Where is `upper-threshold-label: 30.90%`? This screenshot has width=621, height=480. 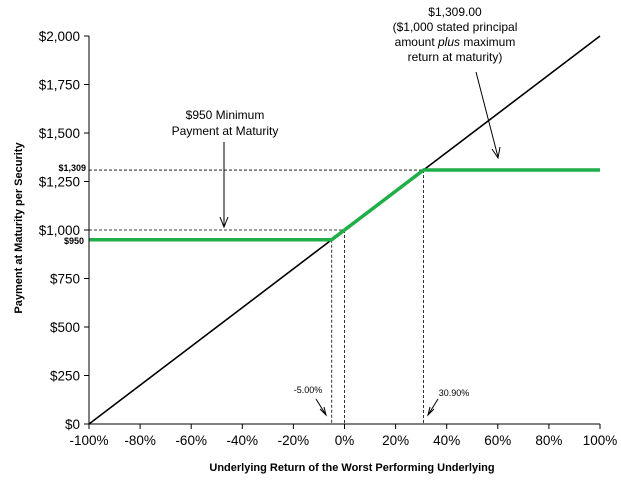
upper-threshold-label: 30.90% is located at coordinates (454, 393).